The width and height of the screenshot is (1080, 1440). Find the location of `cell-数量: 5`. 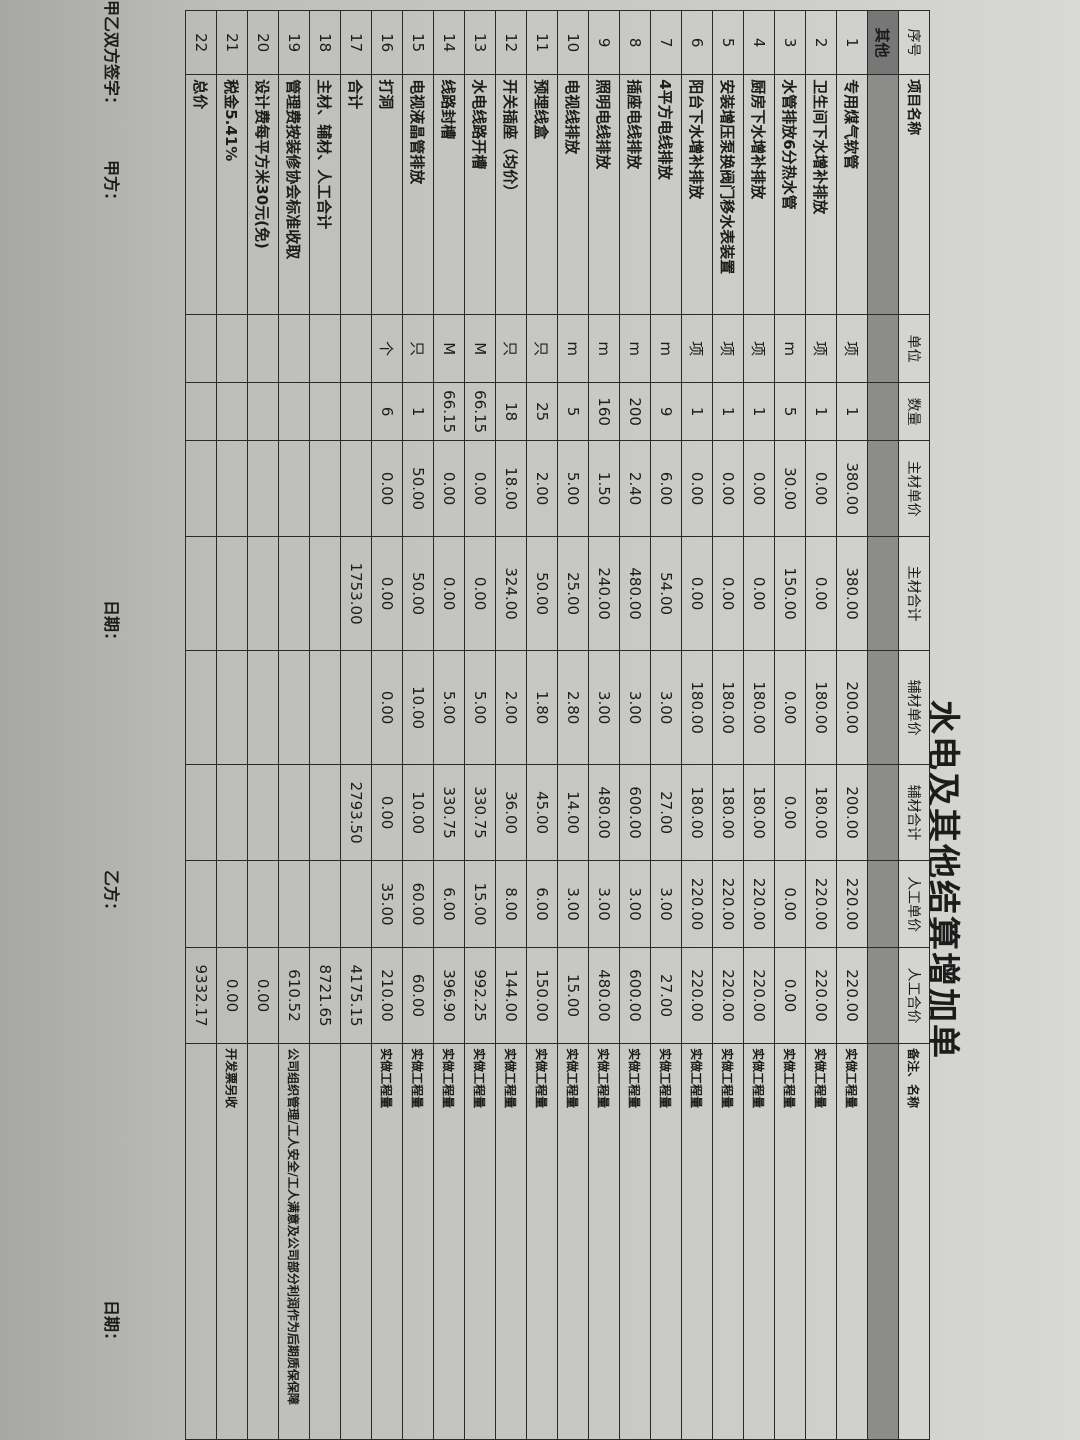

cell-数量: 5 is located at coordinates (790, 411).